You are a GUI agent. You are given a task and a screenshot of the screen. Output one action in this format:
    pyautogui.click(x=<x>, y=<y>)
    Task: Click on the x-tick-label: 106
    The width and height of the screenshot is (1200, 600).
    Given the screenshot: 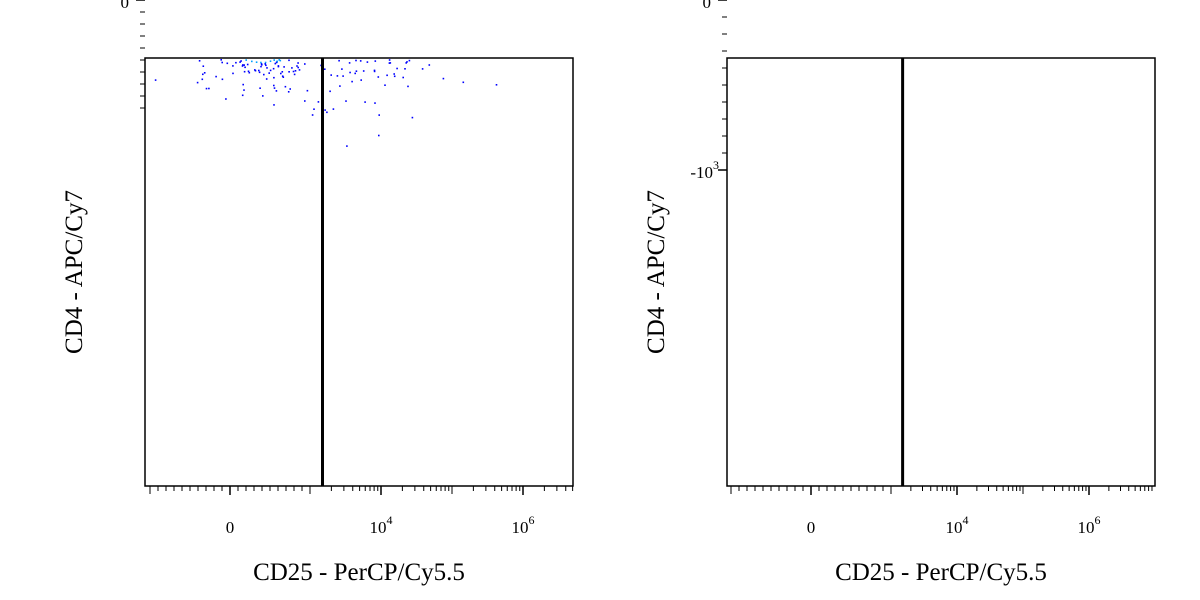 What is the action you would take?
    pyautogui.click(x=523, y=525)
    